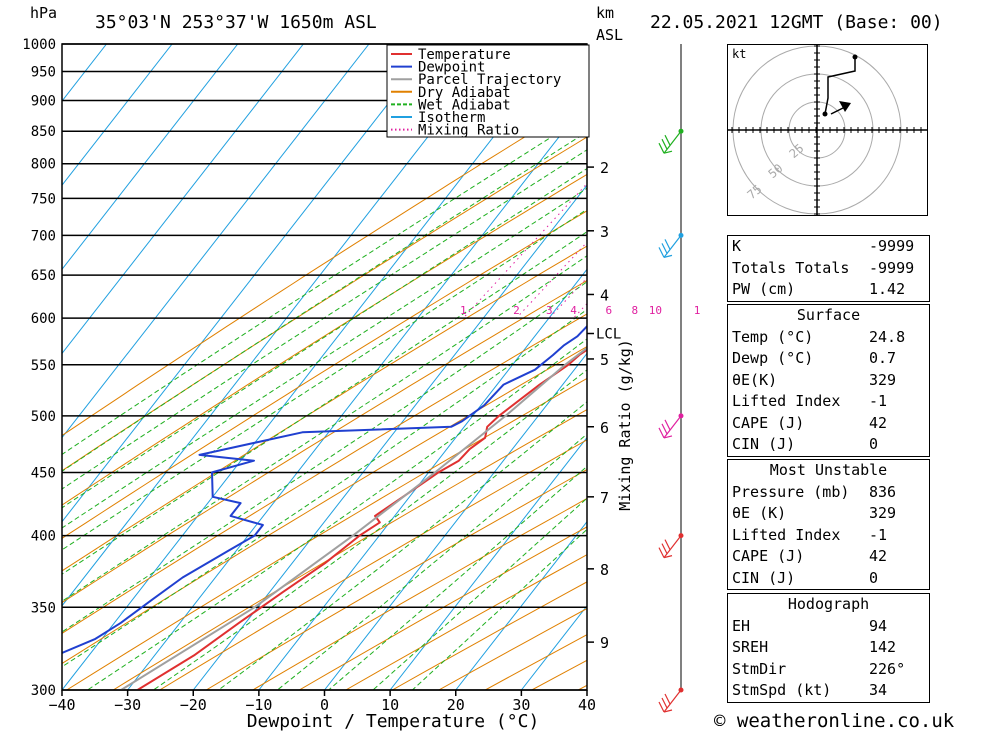 The height and width of the screenshot is (733, 1000). Describe the element at coordinates (796, 22) in the screenshot. I see `datetime-title: 22.05.2021 12GMT (Base: 00)` at that location.